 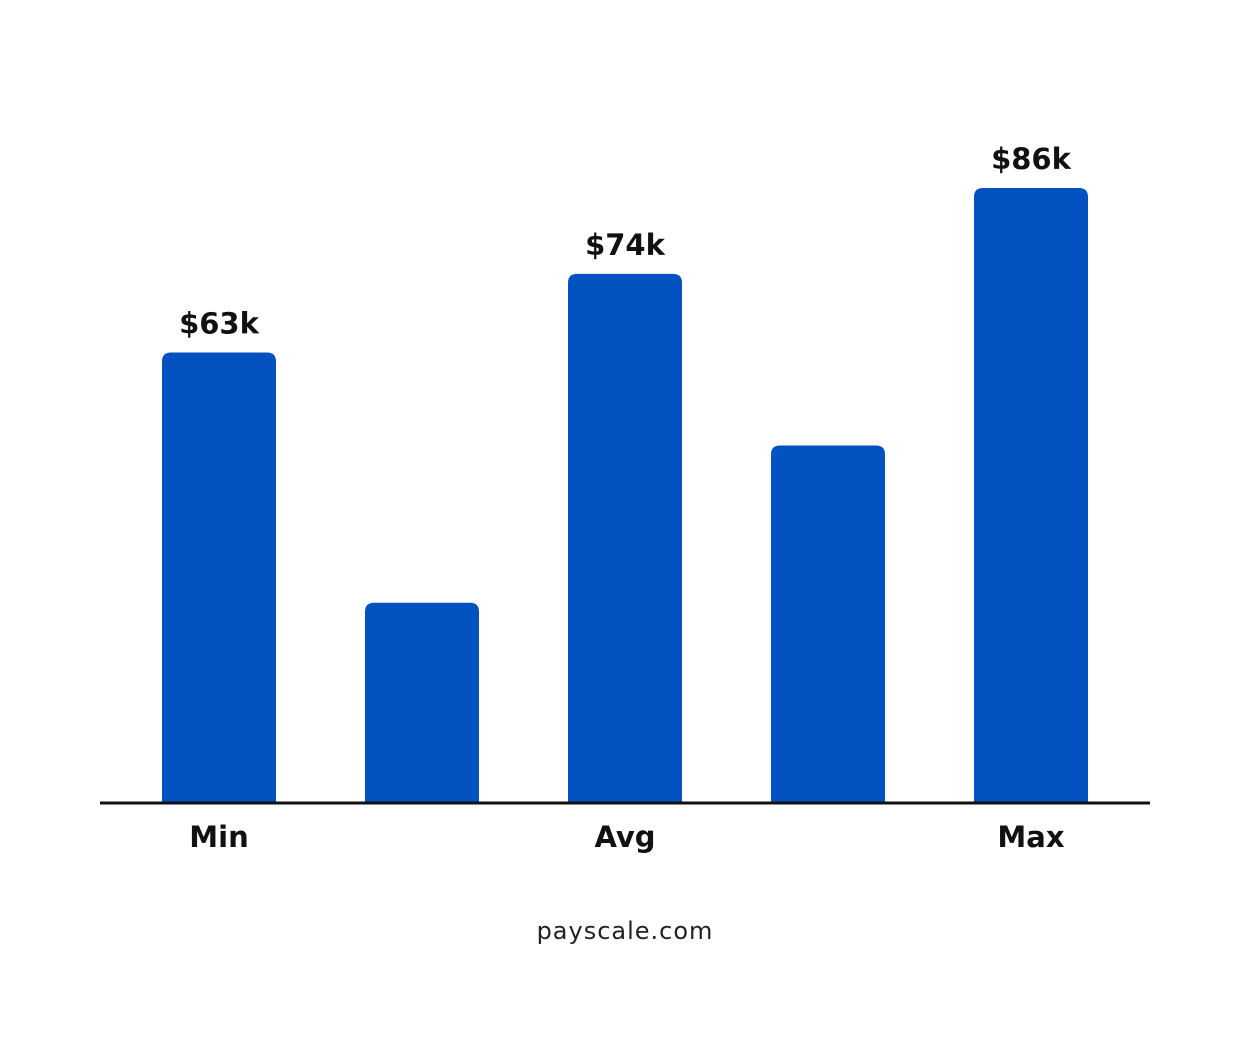 I want to click on value-label: $86k, so click(x=1031, y=159).